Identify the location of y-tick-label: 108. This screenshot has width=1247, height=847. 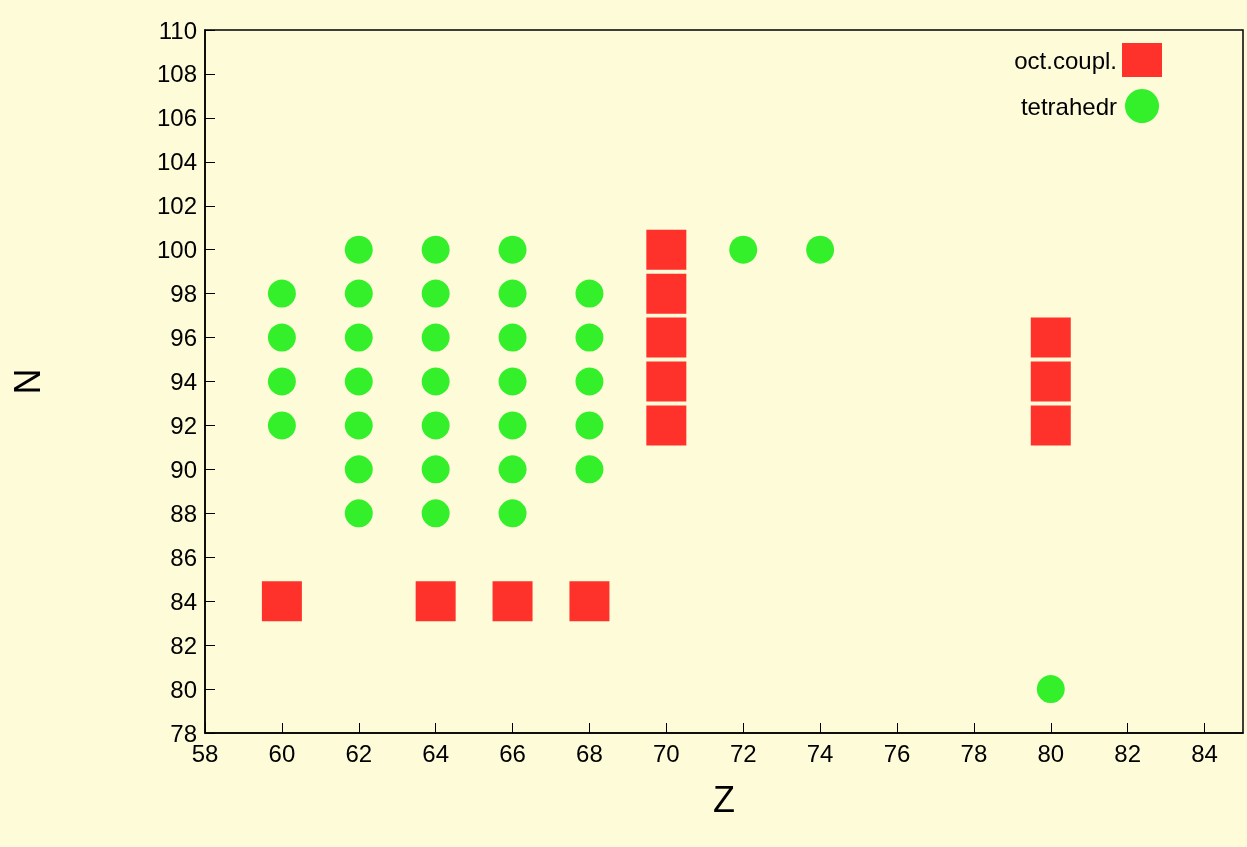
(176, 74).